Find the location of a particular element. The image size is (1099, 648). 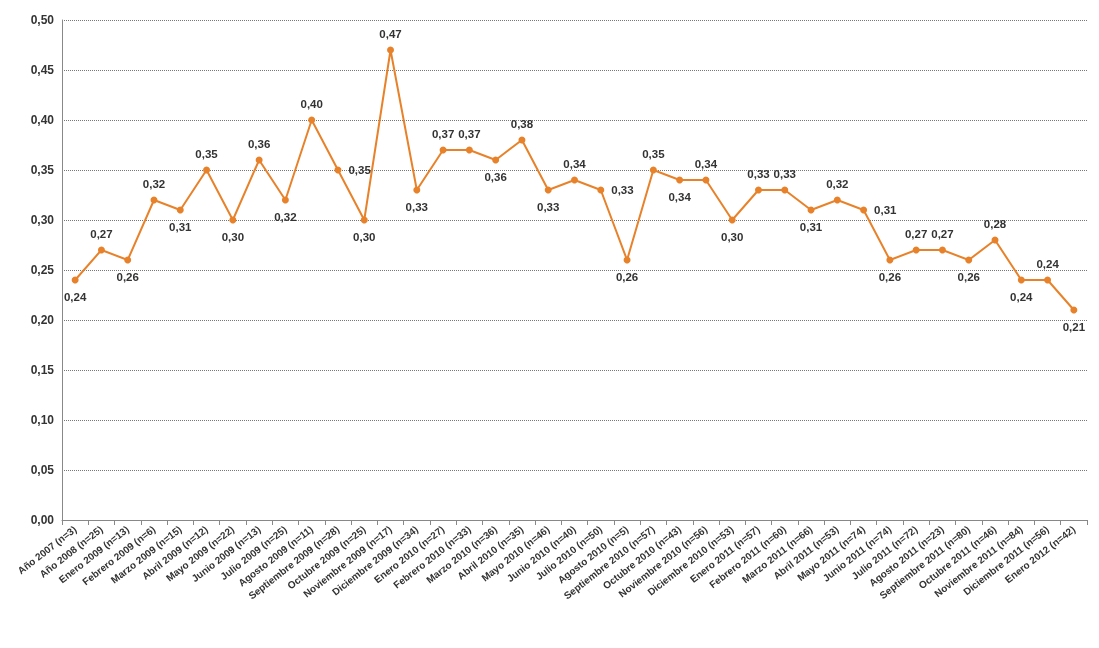

data-label: 0,38 is located at coordinates (522, 123).